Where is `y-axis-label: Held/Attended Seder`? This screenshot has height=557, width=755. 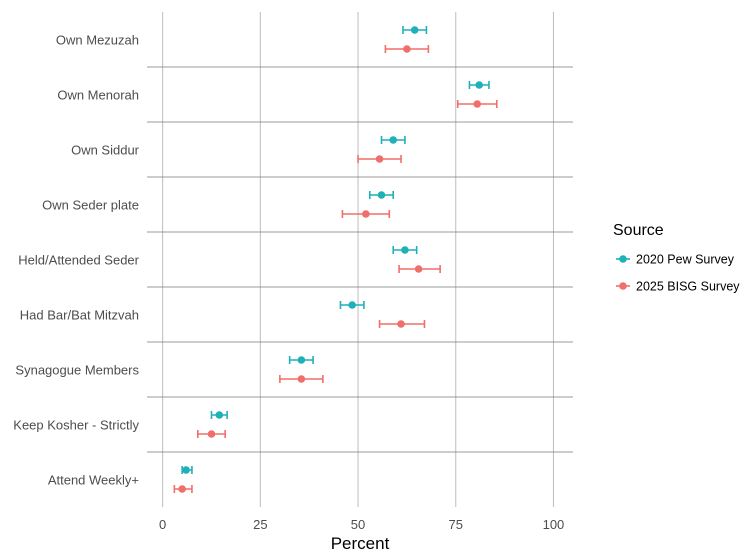 y-axis-label: Held/Attended Seder is located at coordinates (78, 260).